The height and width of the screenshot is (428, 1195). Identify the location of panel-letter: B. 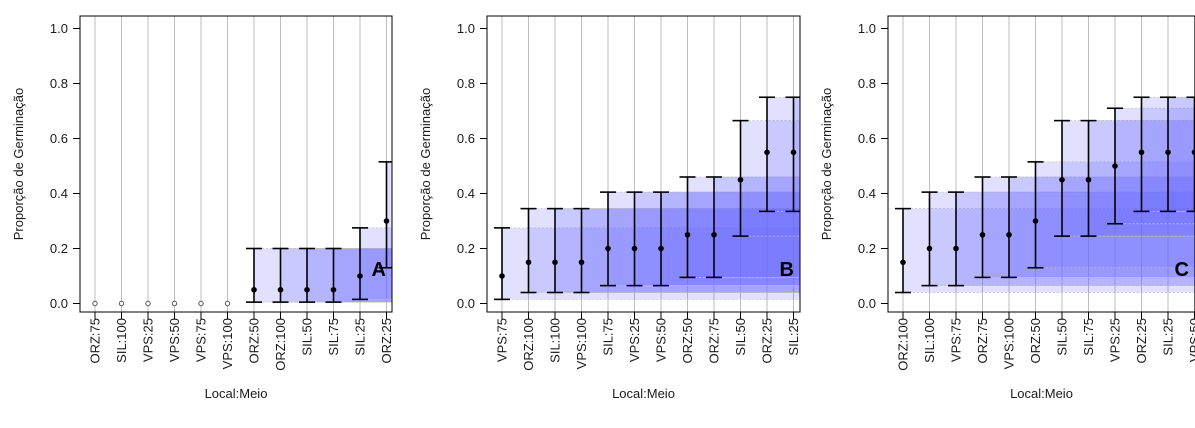
(787, 270).